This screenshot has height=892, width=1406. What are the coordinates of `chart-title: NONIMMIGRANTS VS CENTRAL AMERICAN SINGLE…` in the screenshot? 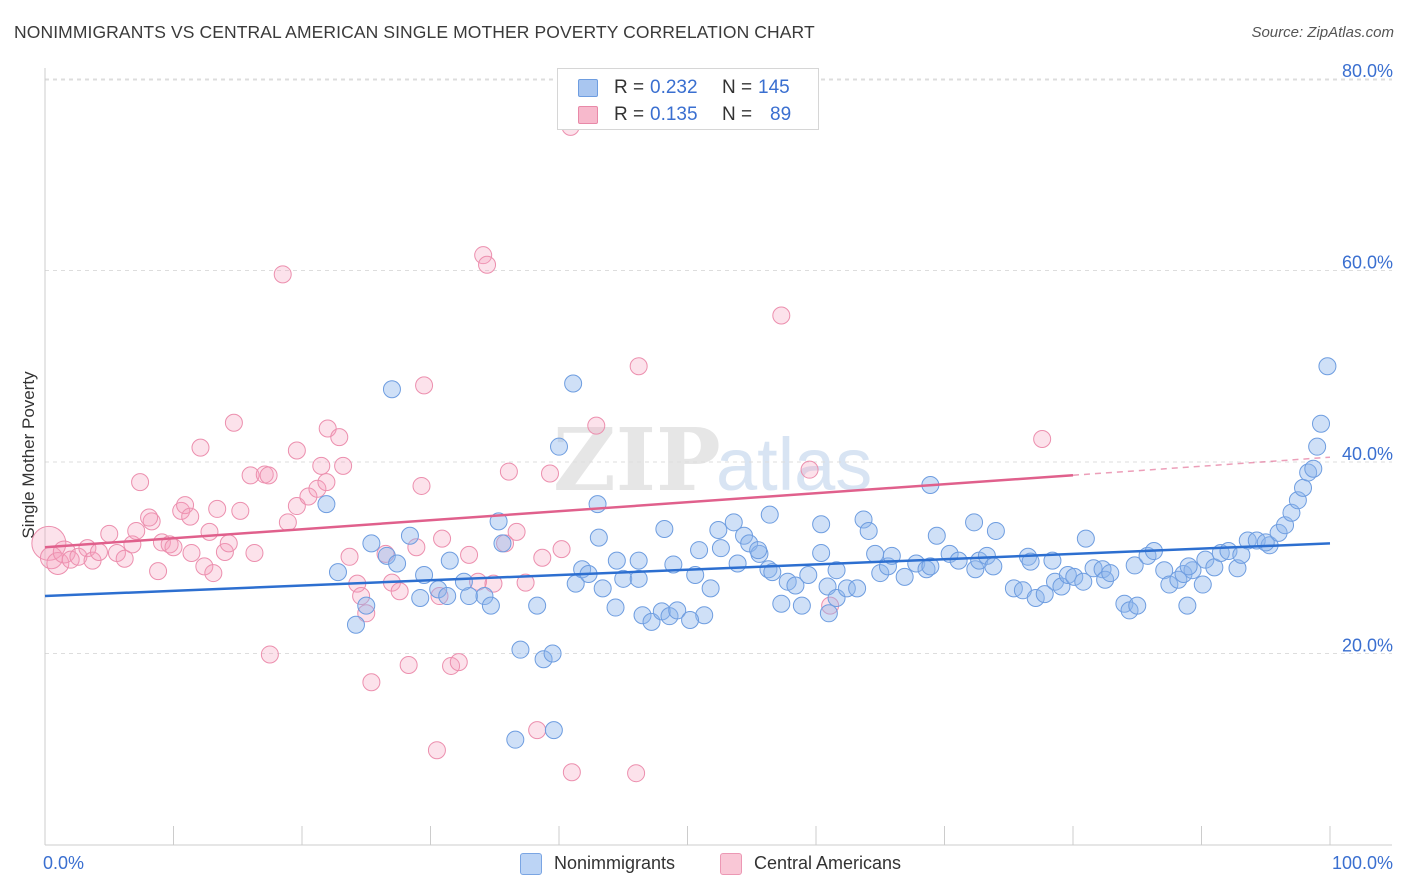 It's located at (414, 32).